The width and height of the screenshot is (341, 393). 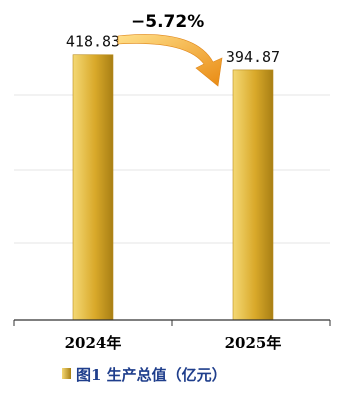 What do you see at coordinates (93, 343) in the screenshot?
I see `x-tick-label-2024: 2024年` at bounding box center [93, 343].